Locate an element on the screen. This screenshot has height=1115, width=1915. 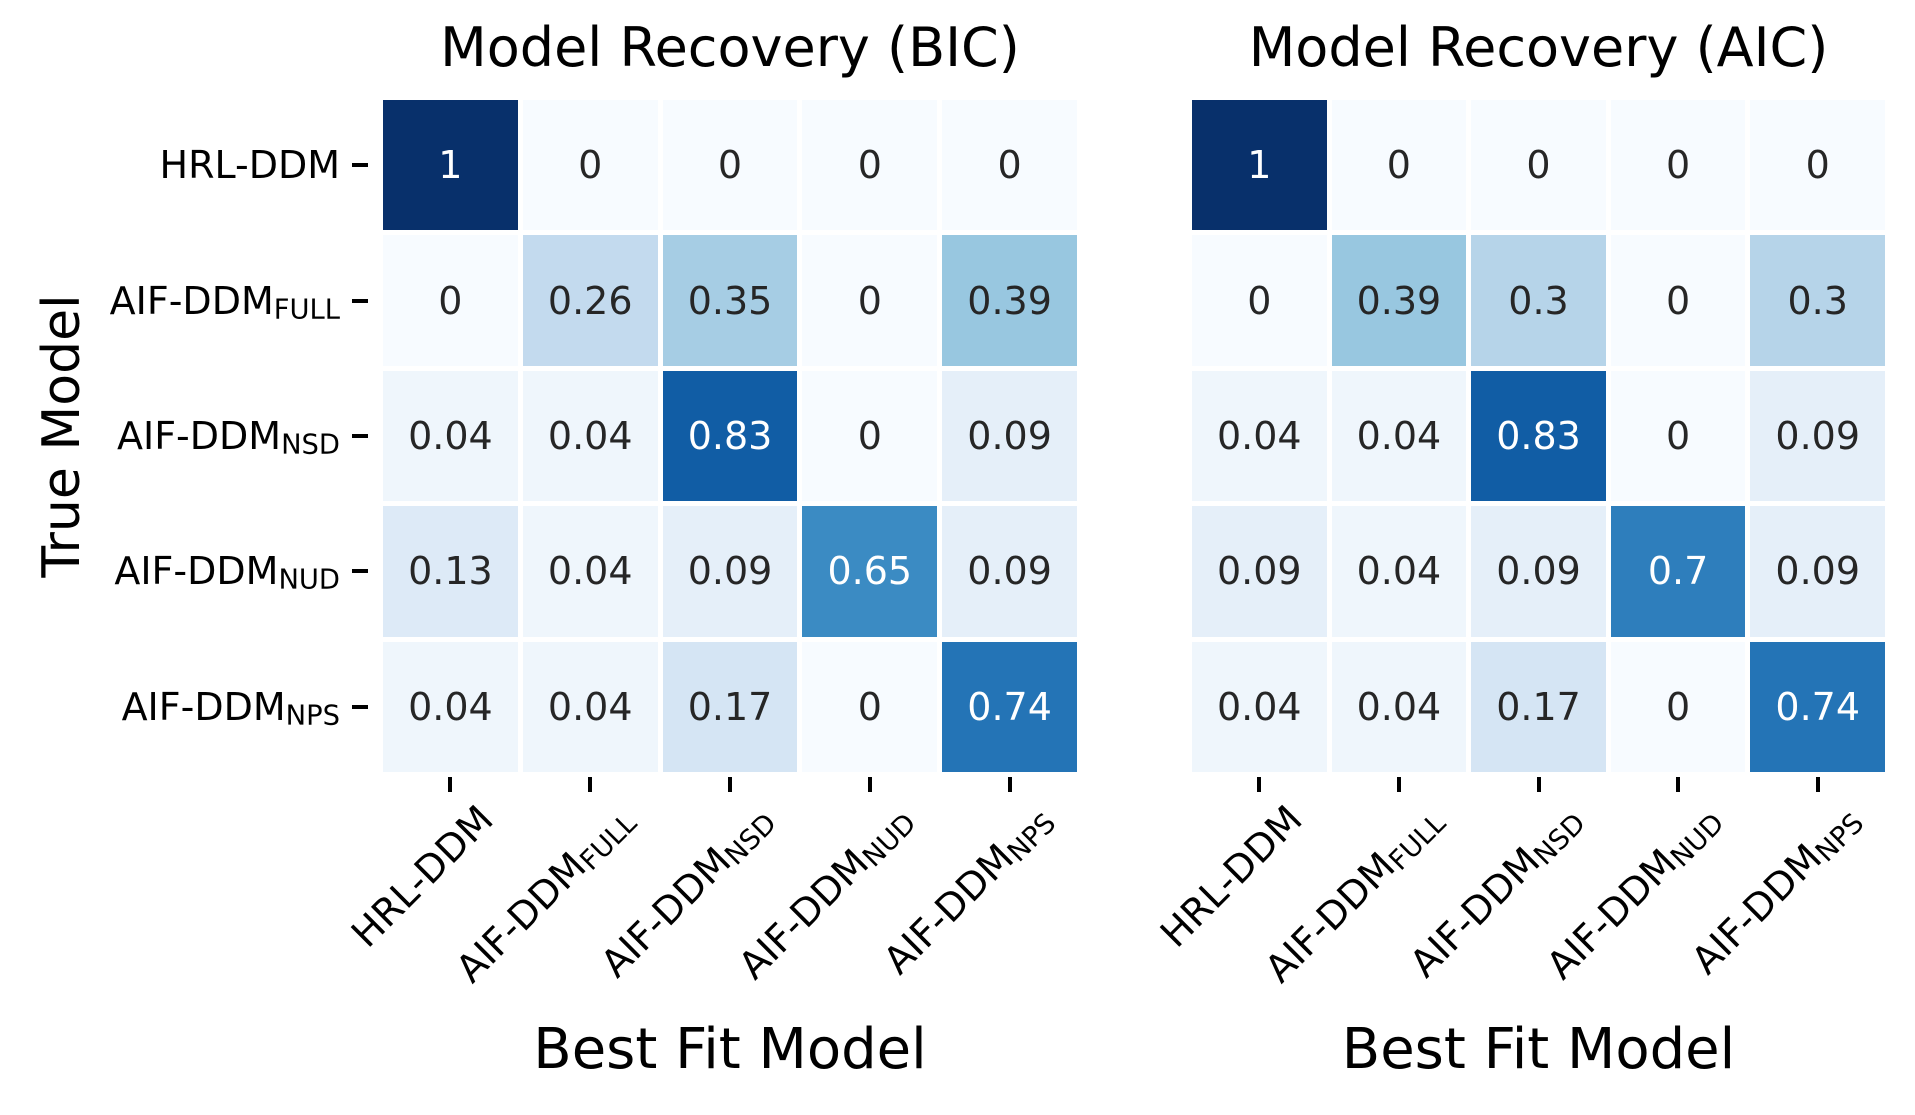
y-tick-label-3: AIF-DDMNUD is located at coordinates (227, 572).